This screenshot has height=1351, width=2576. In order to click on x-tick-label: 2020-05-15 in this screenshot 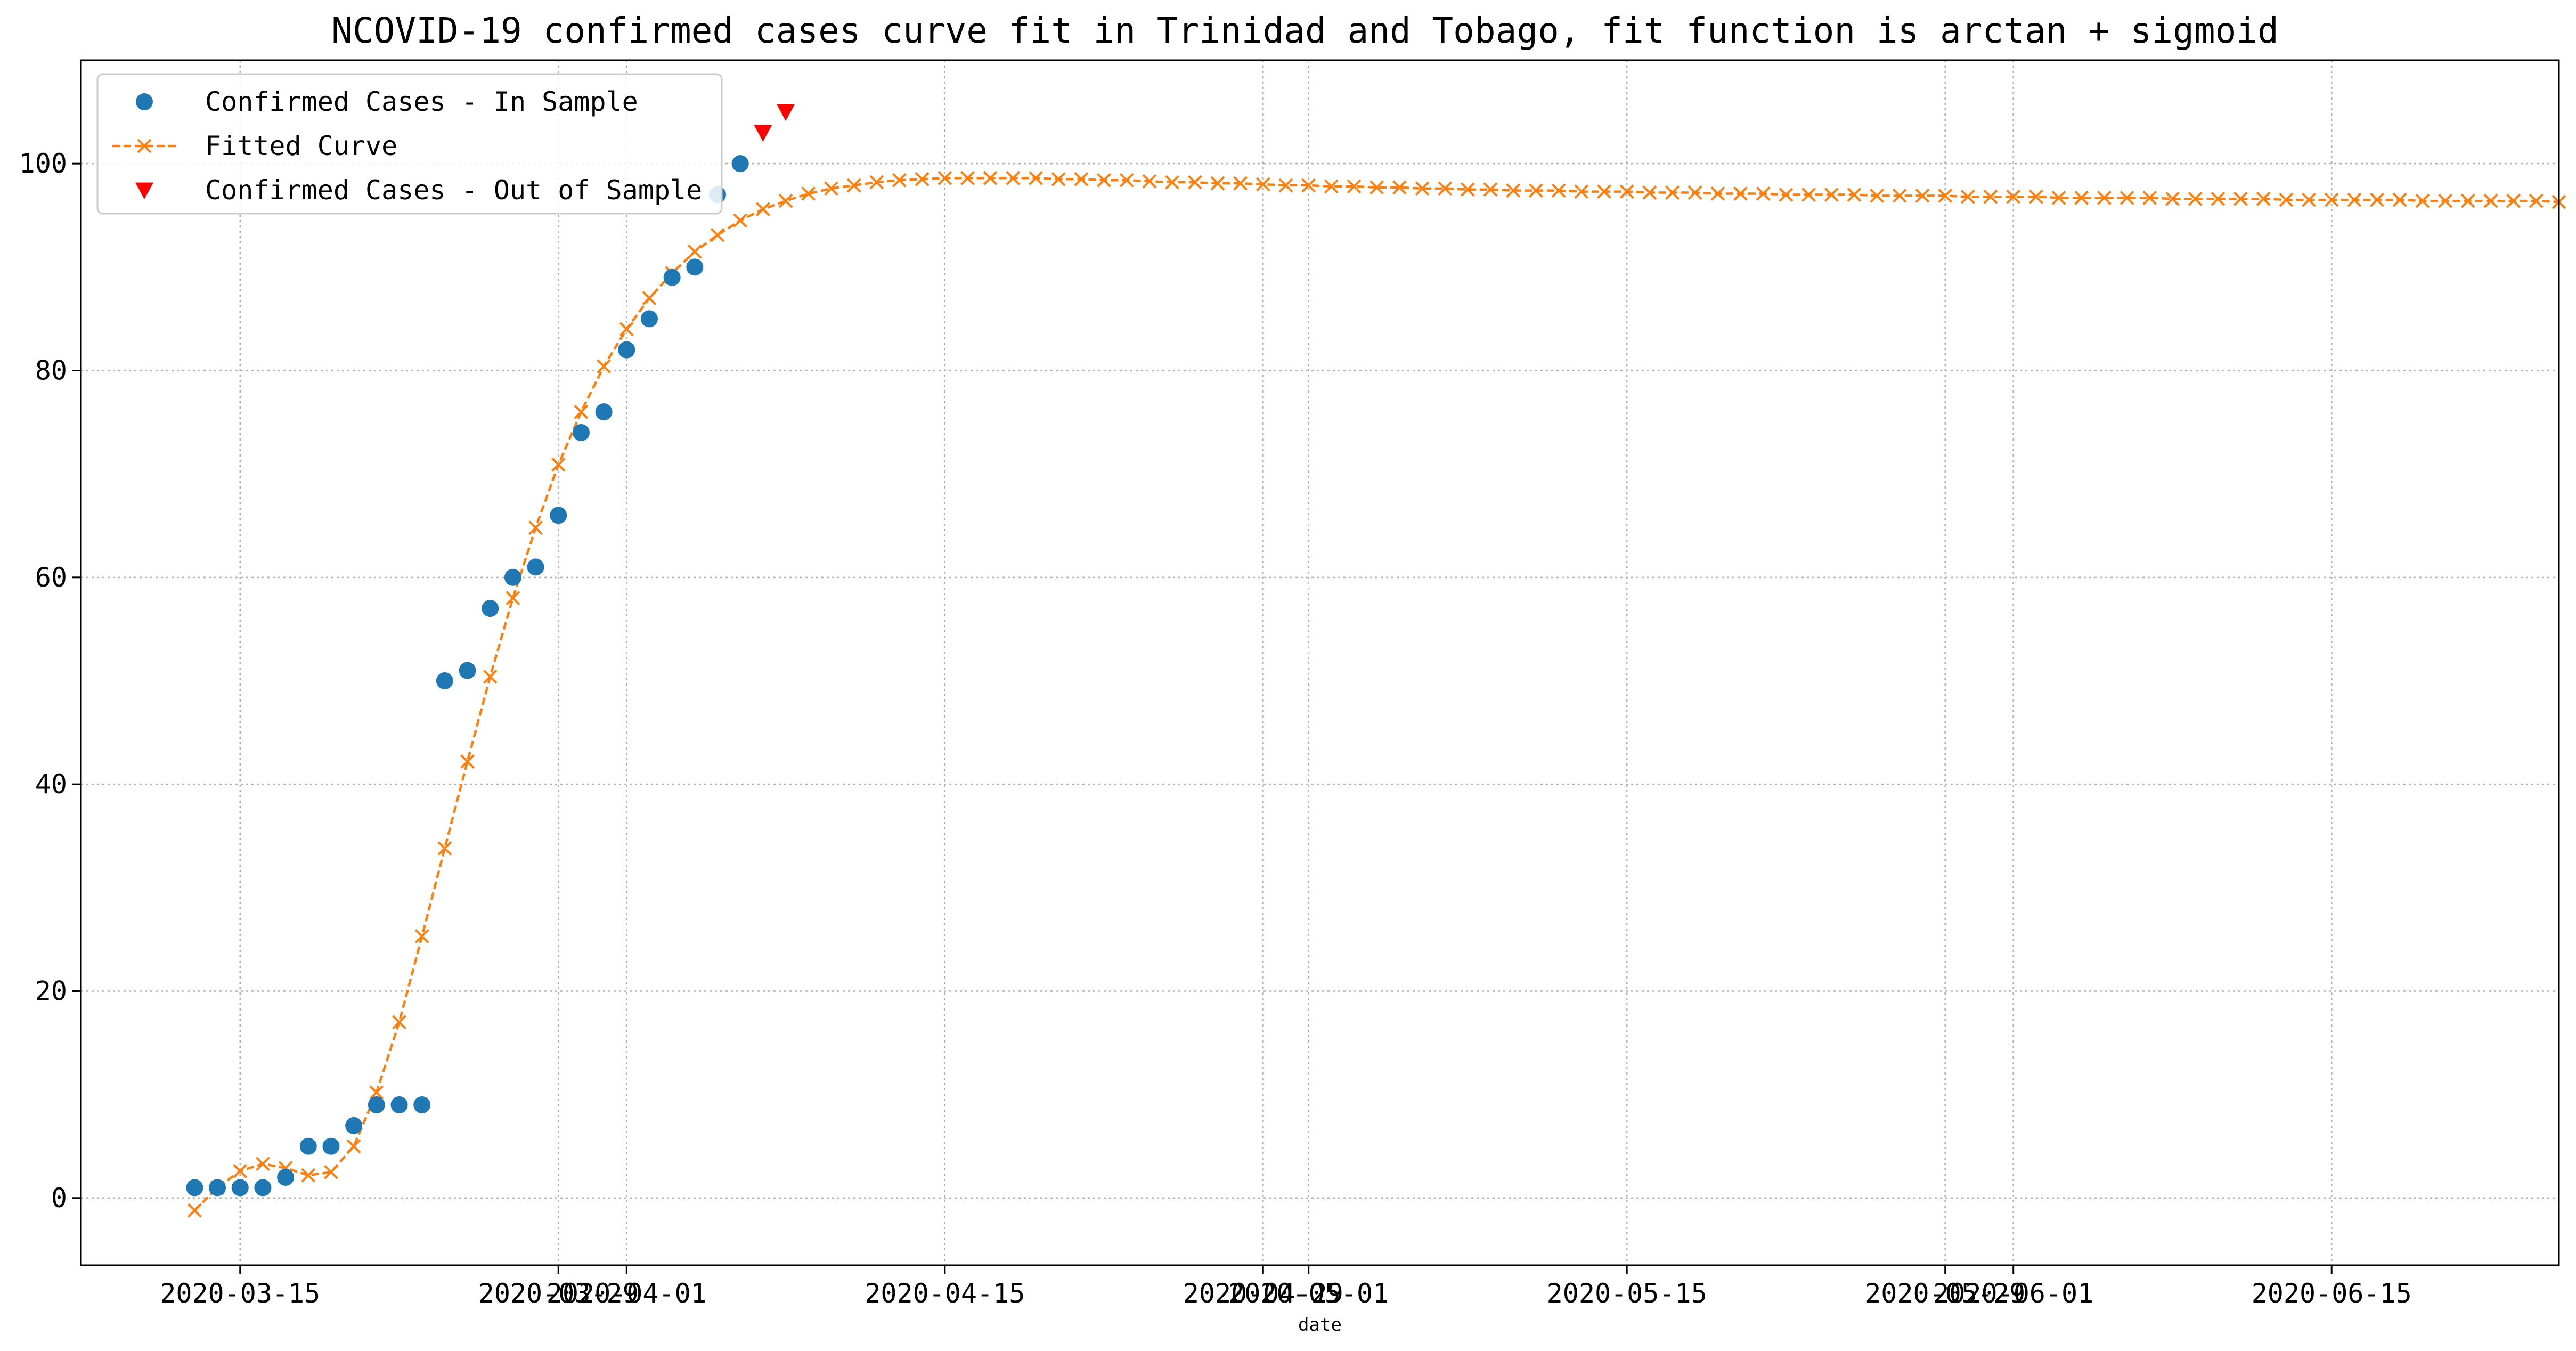, I will do `click(1627, 1293)`.